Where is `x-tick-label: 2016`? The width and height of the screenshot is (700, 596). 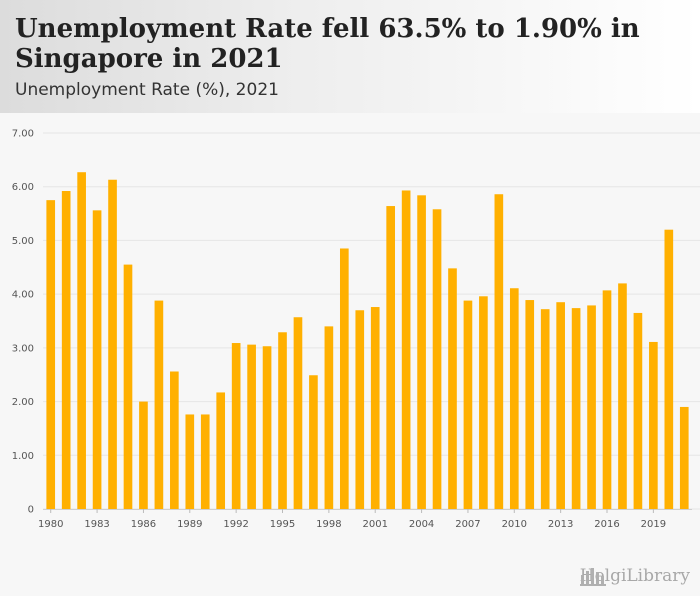 x-tick-label: 2016 is located at coordinates (606, 524).